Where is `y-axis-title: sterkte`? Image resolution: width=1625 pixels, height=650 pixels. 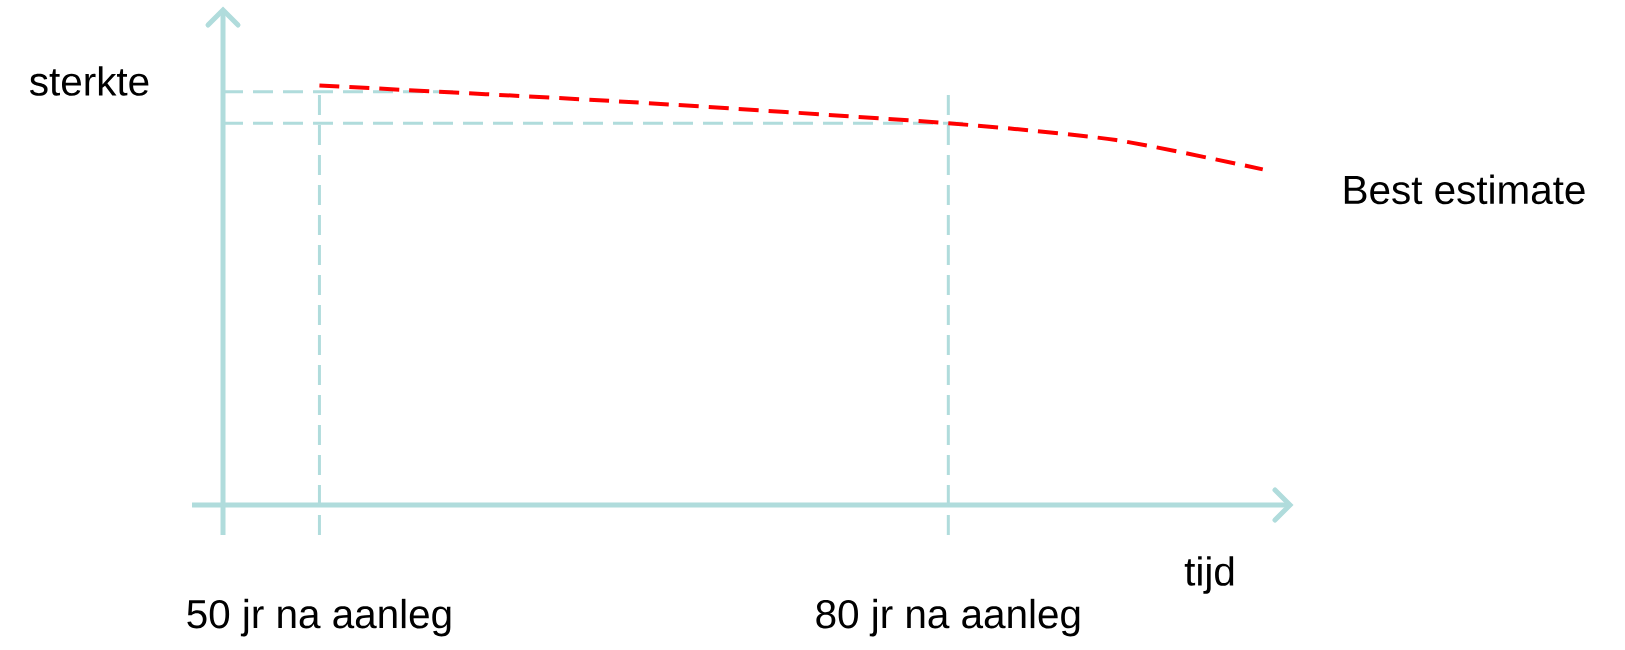
y-axis-title: sterkte is located at coordinates (89, 81).